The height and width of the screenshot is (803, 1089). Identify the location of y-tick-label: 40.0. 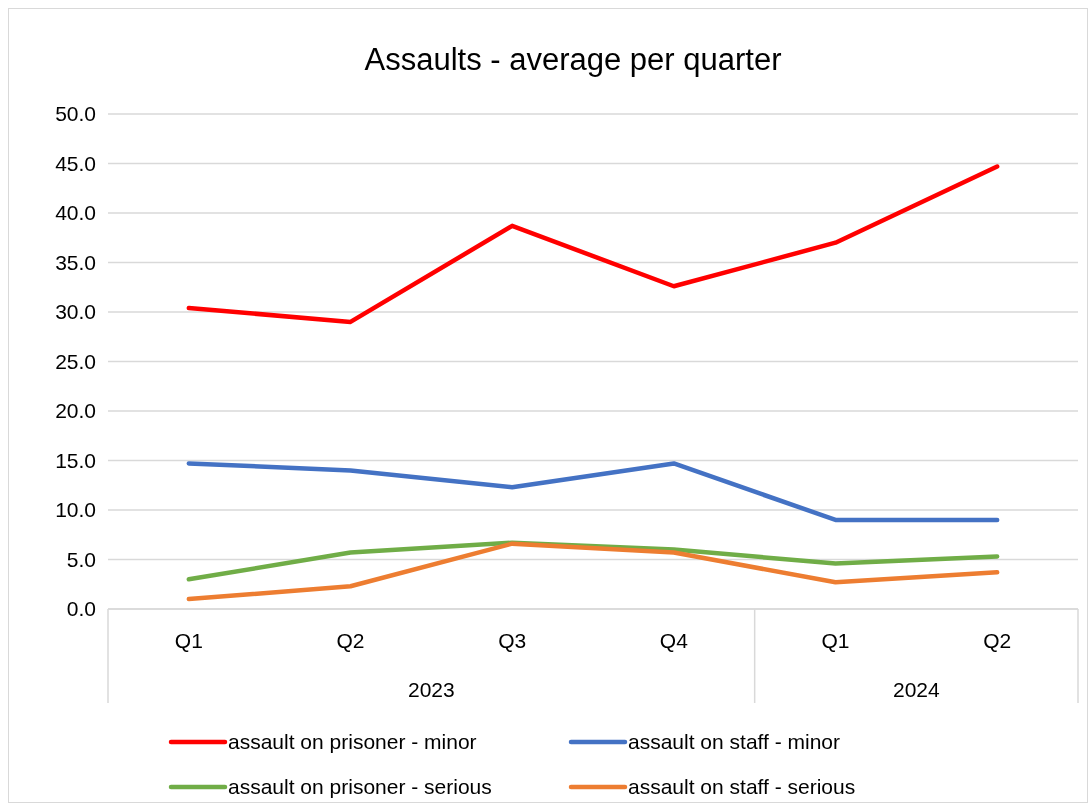
(75, 213).